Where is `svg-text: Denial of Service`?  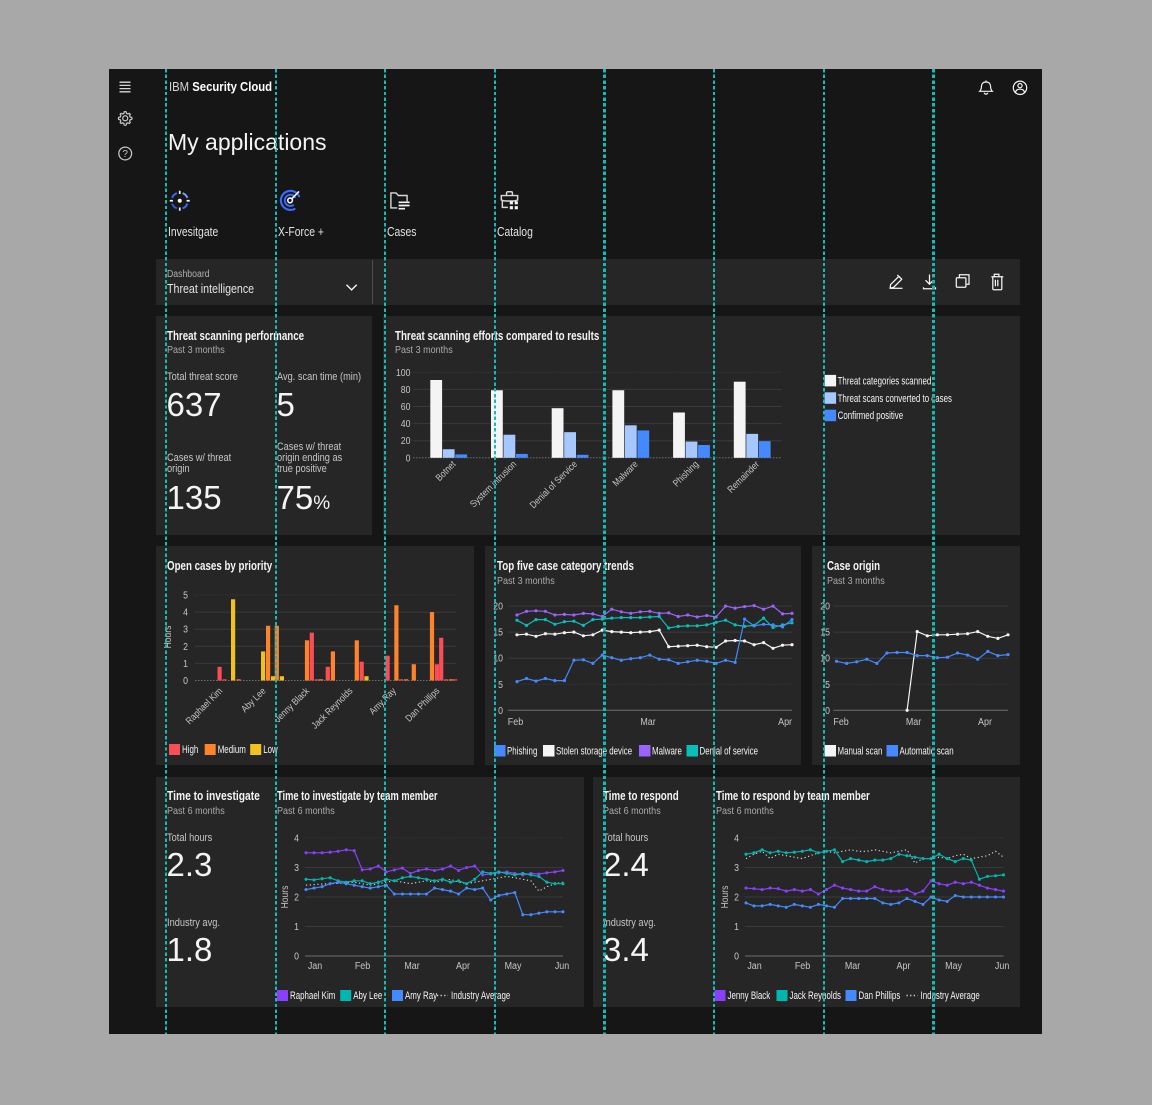 svg-text: Denial of Service is located at coordinates (554, 485).